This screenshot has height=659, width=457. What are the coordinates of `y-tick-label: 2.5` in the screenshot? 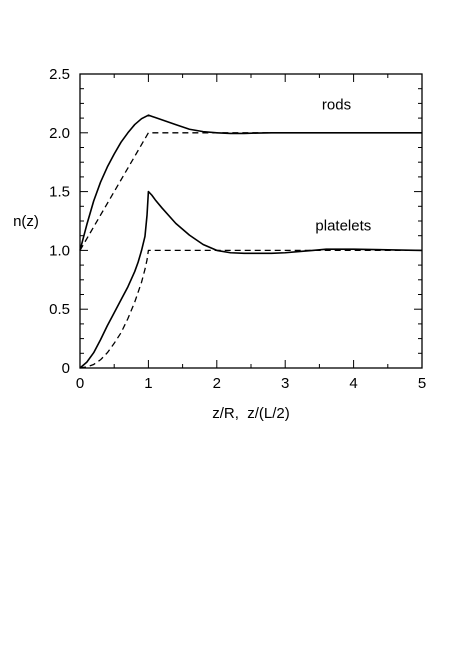 It's located at (59, 74).